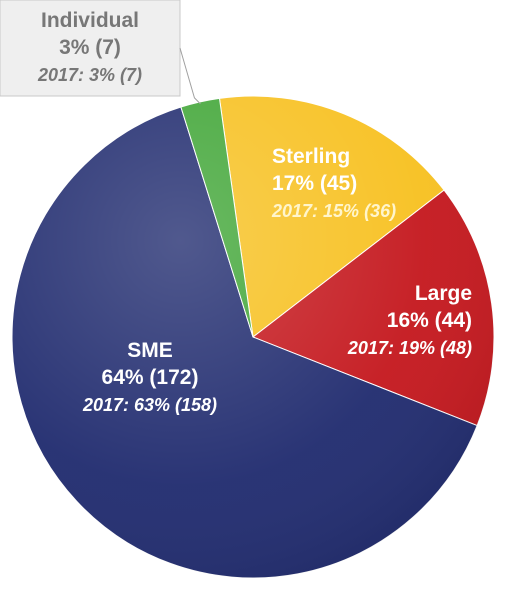  I want to click on label-individual-name: Individual, so click(90, 20).